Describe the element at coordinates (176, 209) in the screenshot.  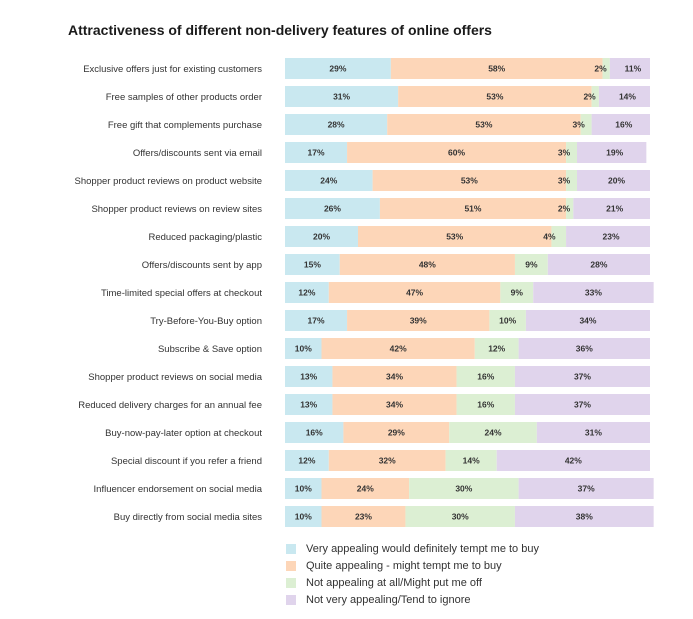
I see `category-label: Shopper product reviews on review sites` at that location.